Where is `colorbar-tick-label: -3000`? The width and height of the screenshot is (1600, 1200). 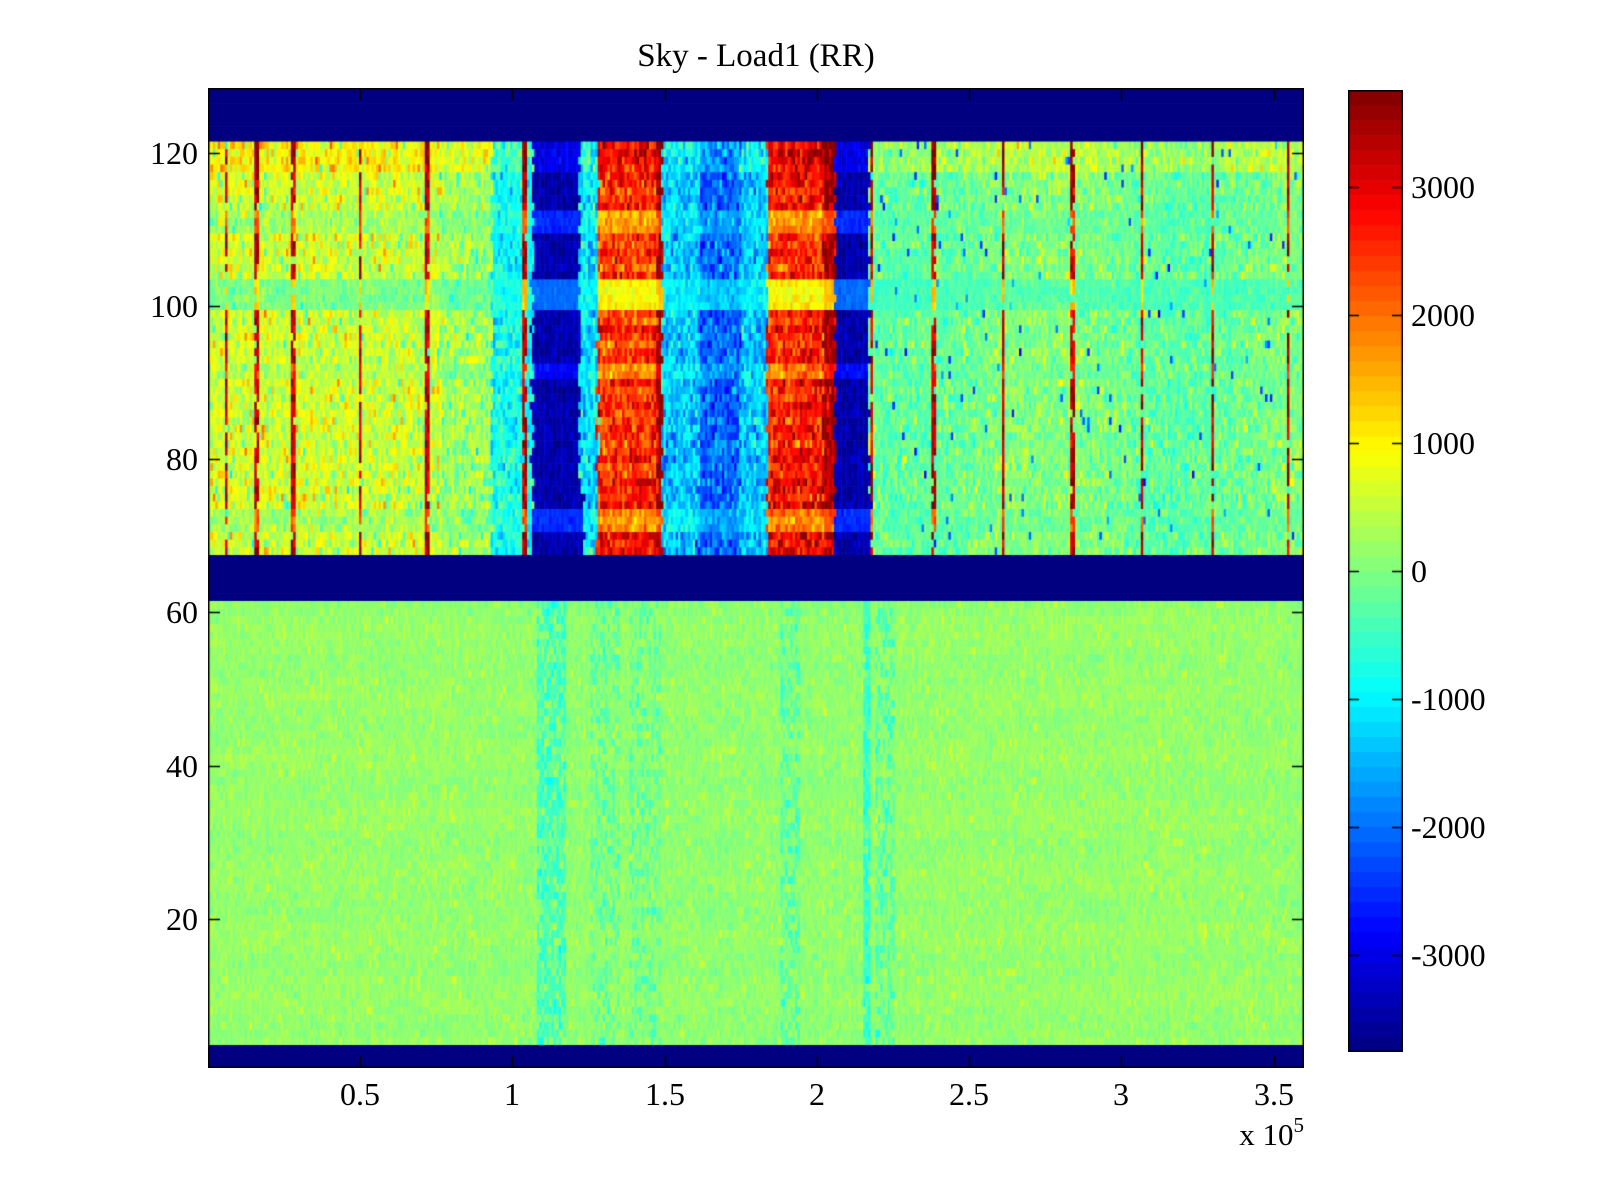 colorbar-tick-label: -3000 is located at coordinates (1448, 955).